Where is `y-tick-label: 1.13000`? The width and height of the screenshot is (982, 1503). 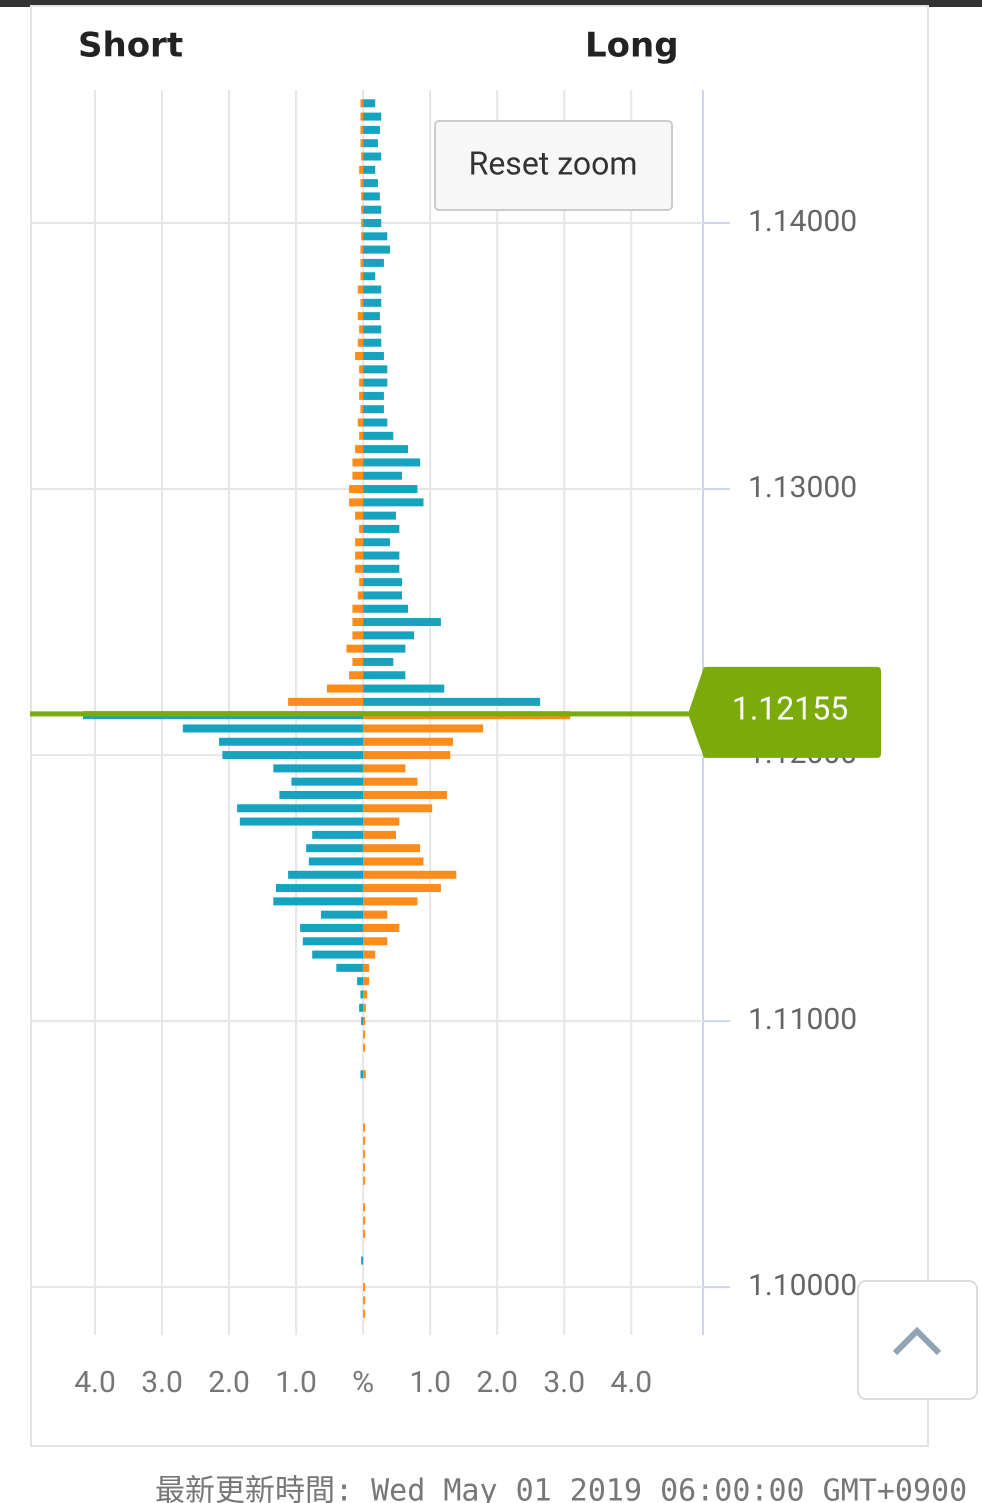 y-tick-label: 1.13000 is located at coordinates (802, 487).